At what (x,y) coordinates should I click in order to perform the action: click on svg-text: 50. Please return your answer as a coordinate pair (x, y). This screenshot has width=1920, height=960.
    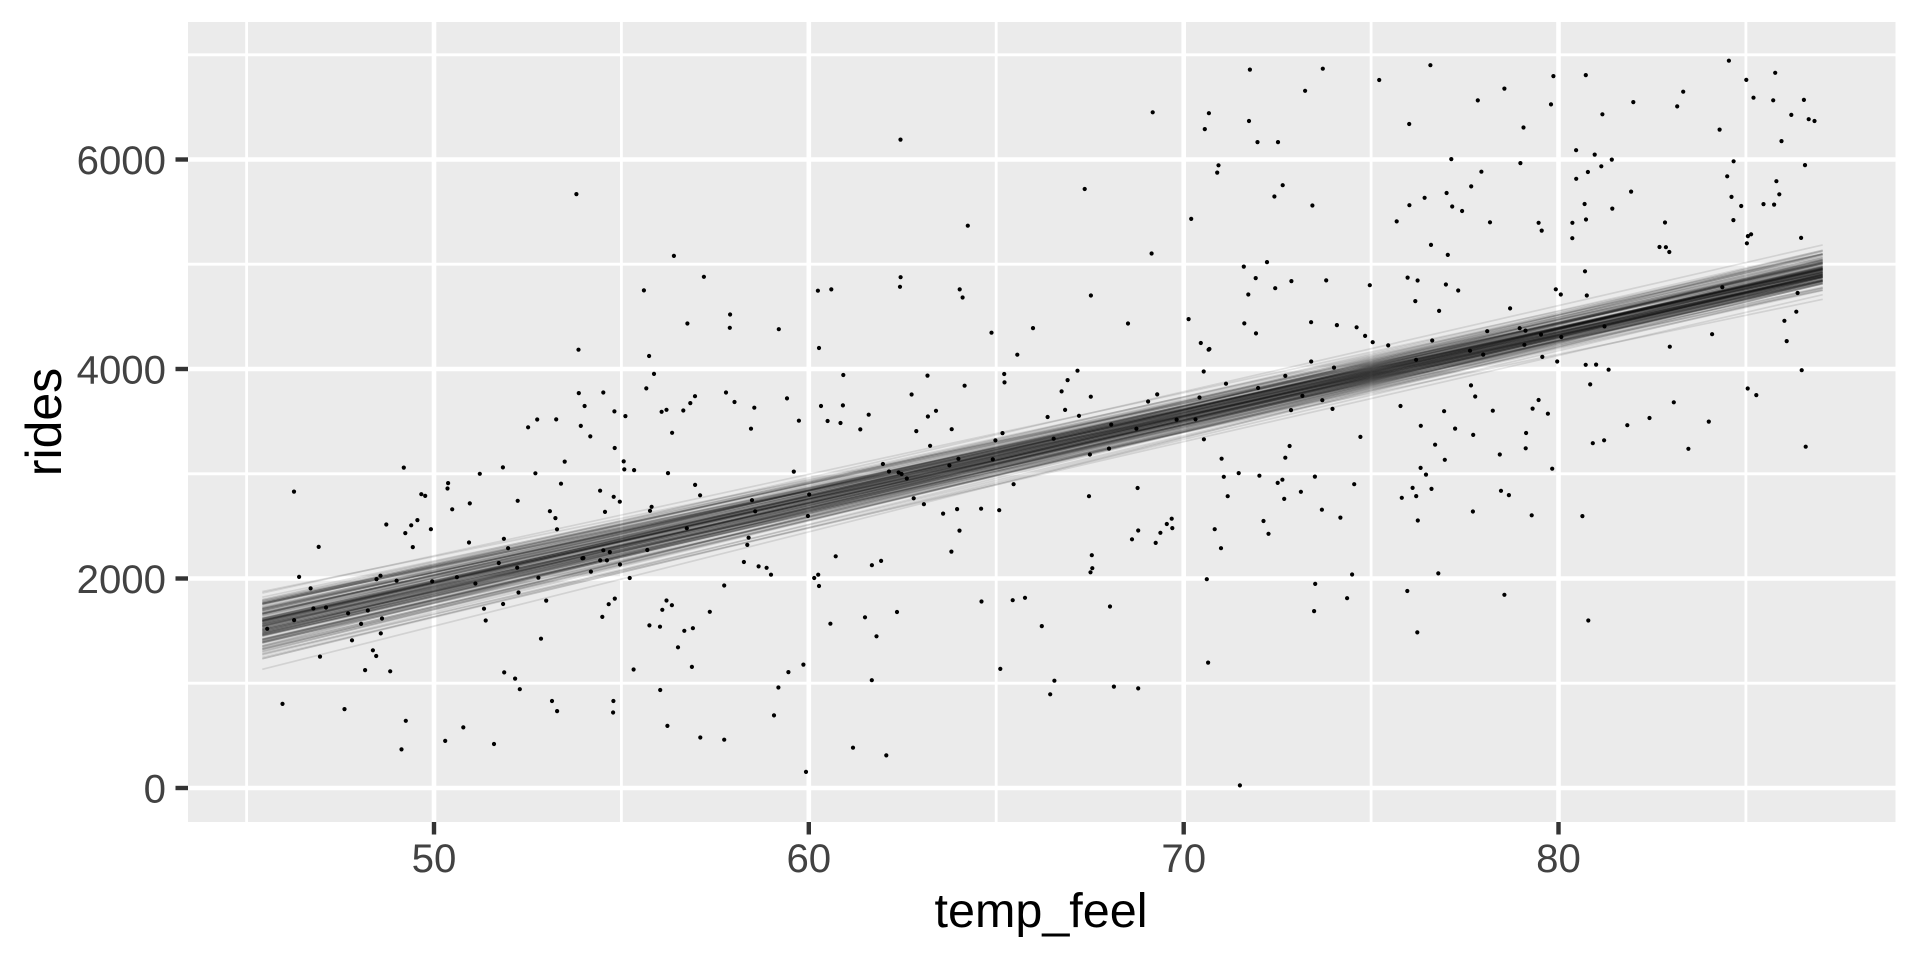
    Looking at the image, I should click on (434, 858).